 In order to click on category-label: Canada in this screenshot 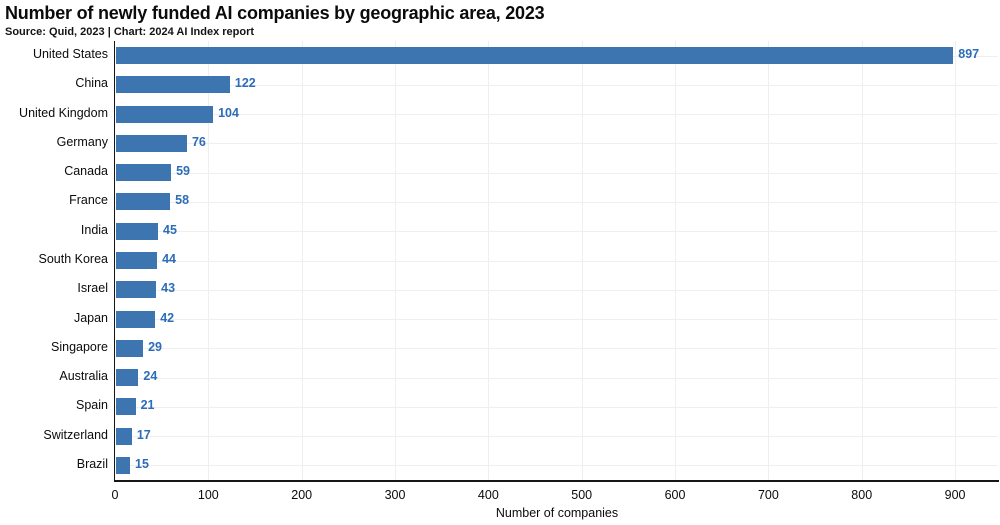, I will do `click(86, 171)`.